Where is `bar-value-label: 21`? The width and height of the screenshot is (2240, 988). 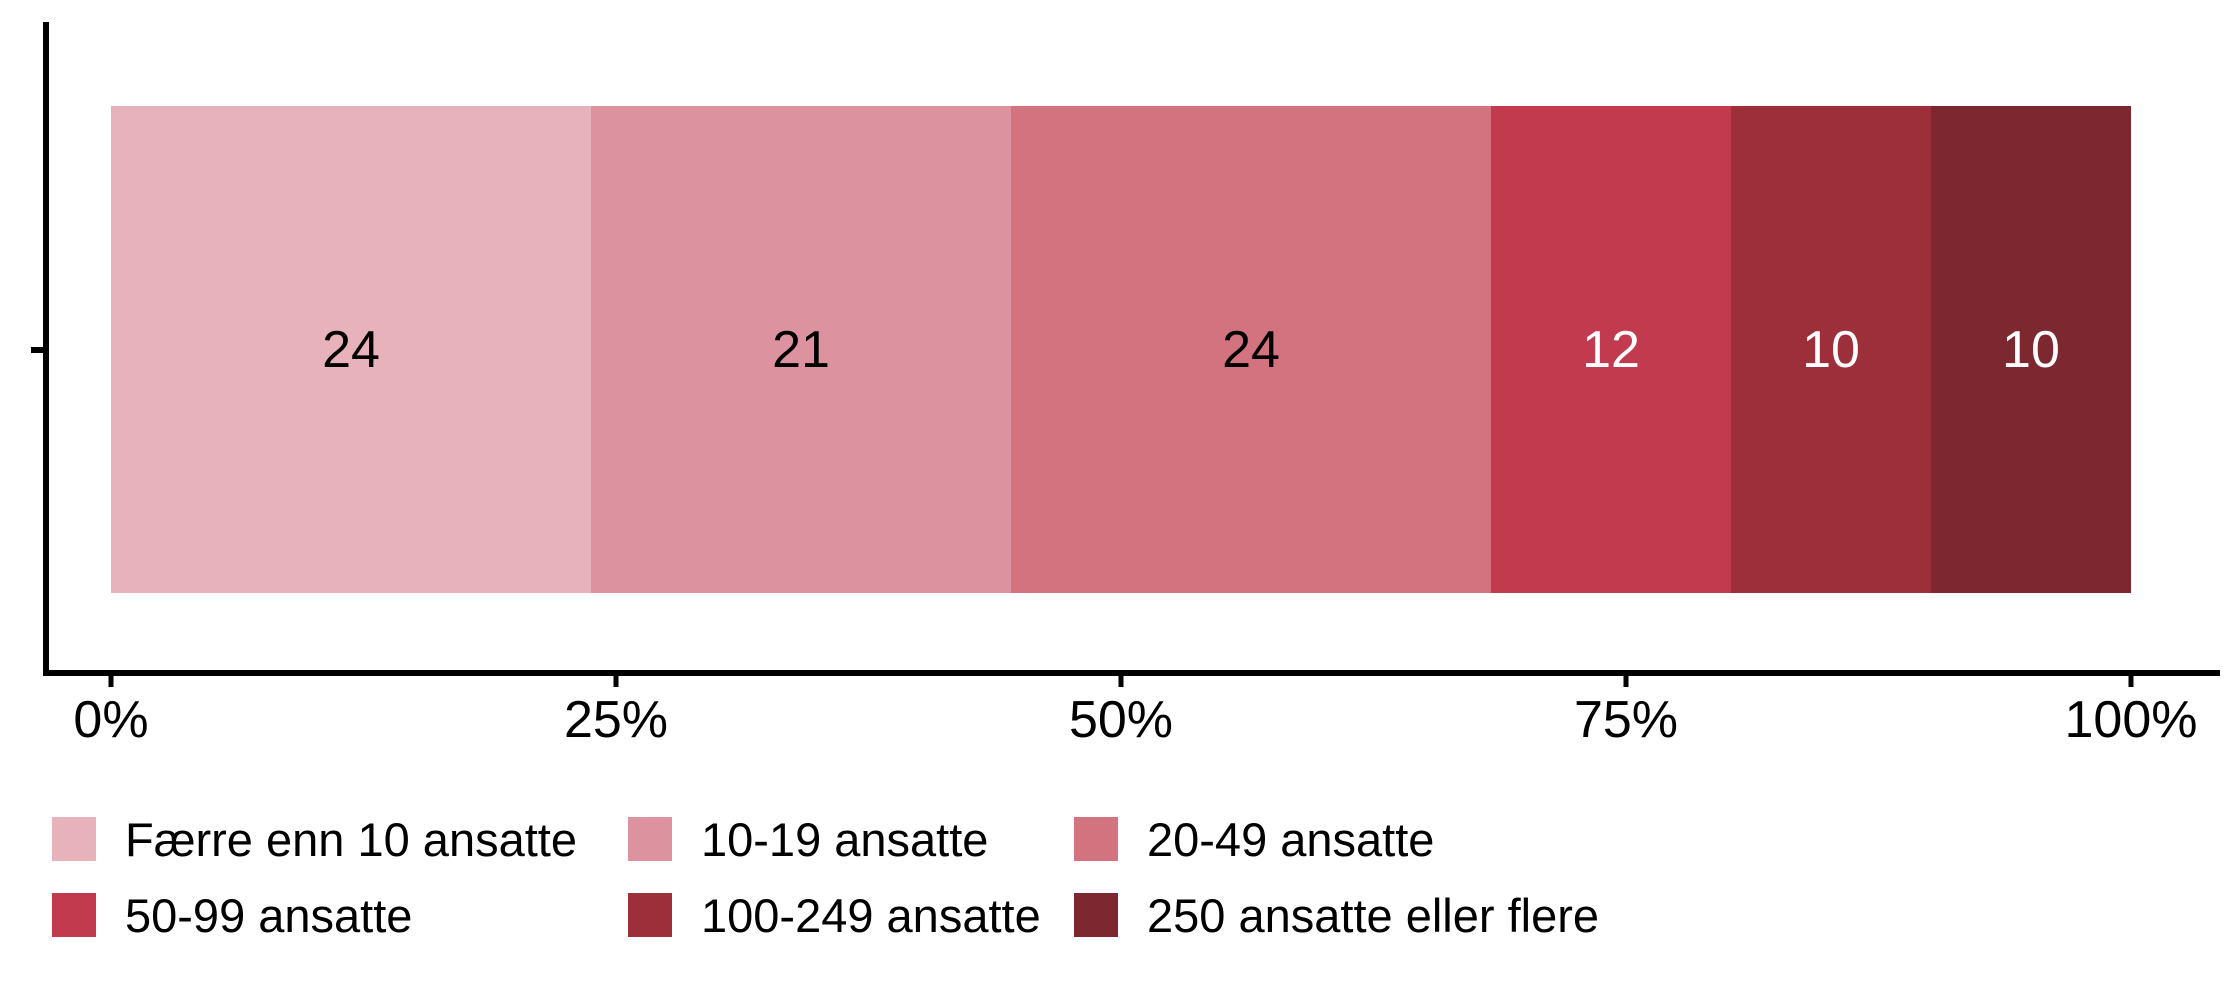
bar-value-label: 21 is located at coordinates (801, 349).